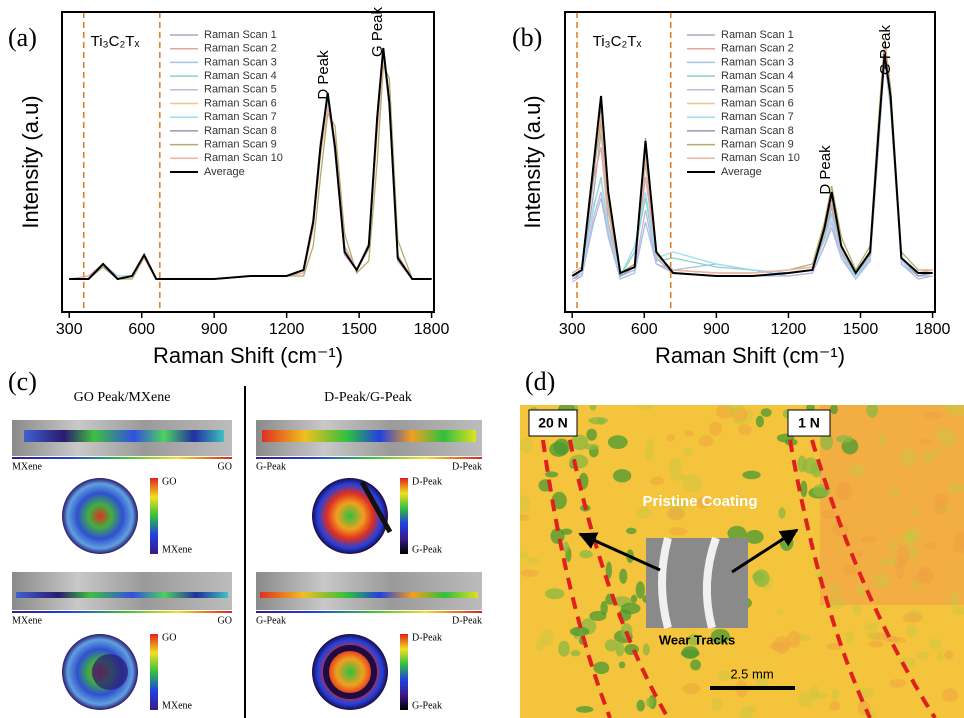 The height and width of the screenshot is (718, 964). I want to click on panel-label: (b), so click(527, 37).